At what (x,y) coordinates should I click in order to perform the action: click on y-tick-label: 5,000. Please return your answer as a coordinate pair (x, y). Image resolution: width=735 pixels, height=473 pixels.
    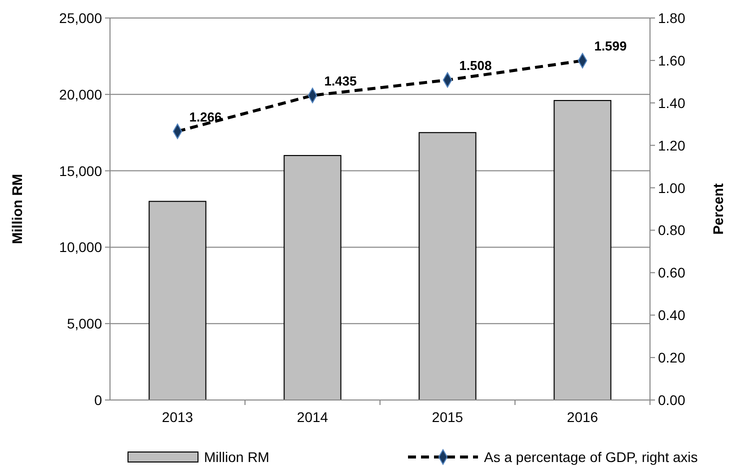
    Looking at the image, I should click on (84, 324).